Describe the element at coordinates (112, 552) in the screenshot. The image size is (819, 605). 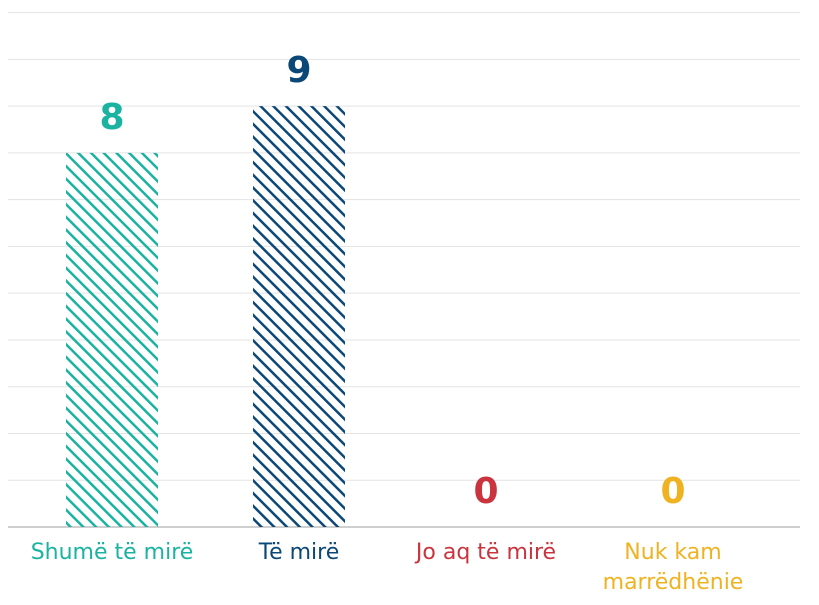
I see `x-tick-label: Shumë të mirë` at that location.